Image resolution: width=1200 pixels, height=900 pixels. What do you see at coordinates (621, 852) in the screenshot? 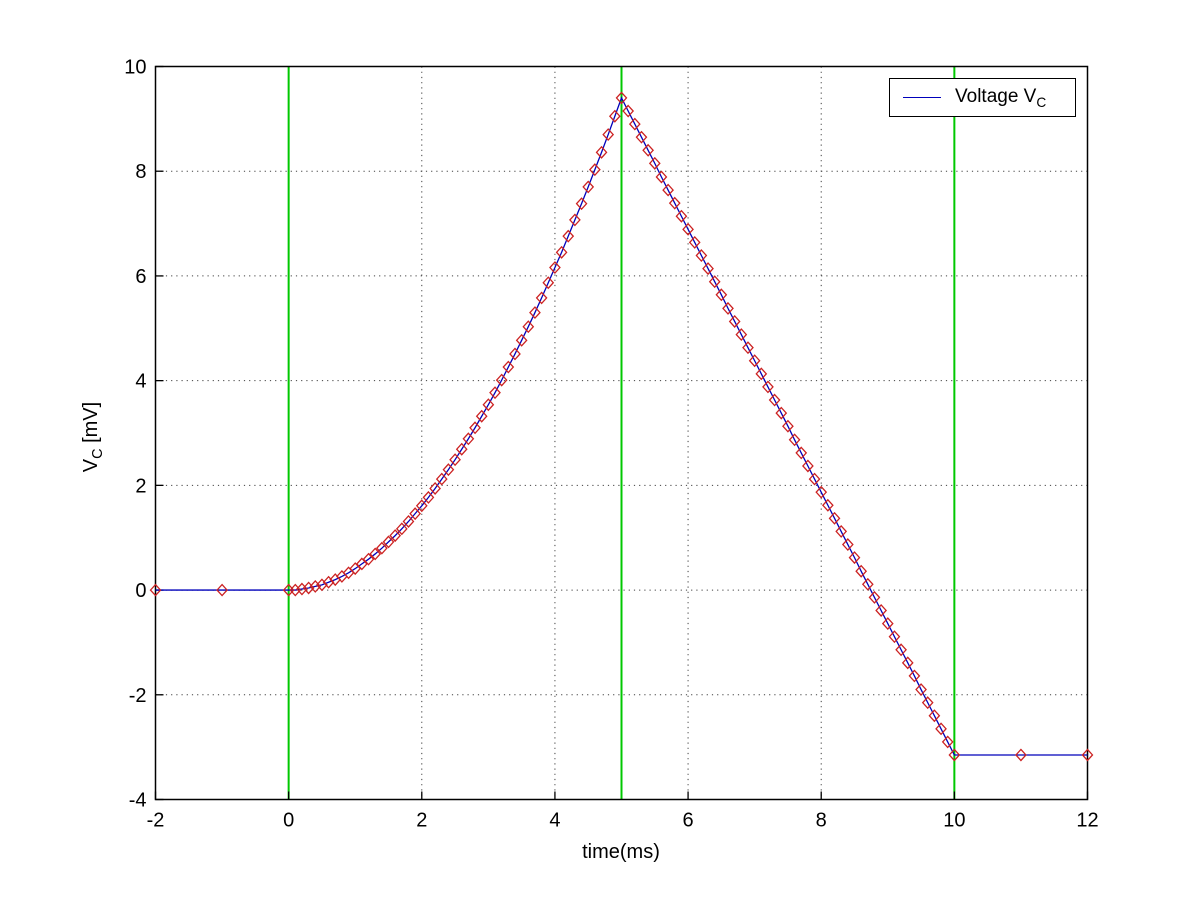
I see `x-axis-label: time(ms)` at bounding box center [621, 852].